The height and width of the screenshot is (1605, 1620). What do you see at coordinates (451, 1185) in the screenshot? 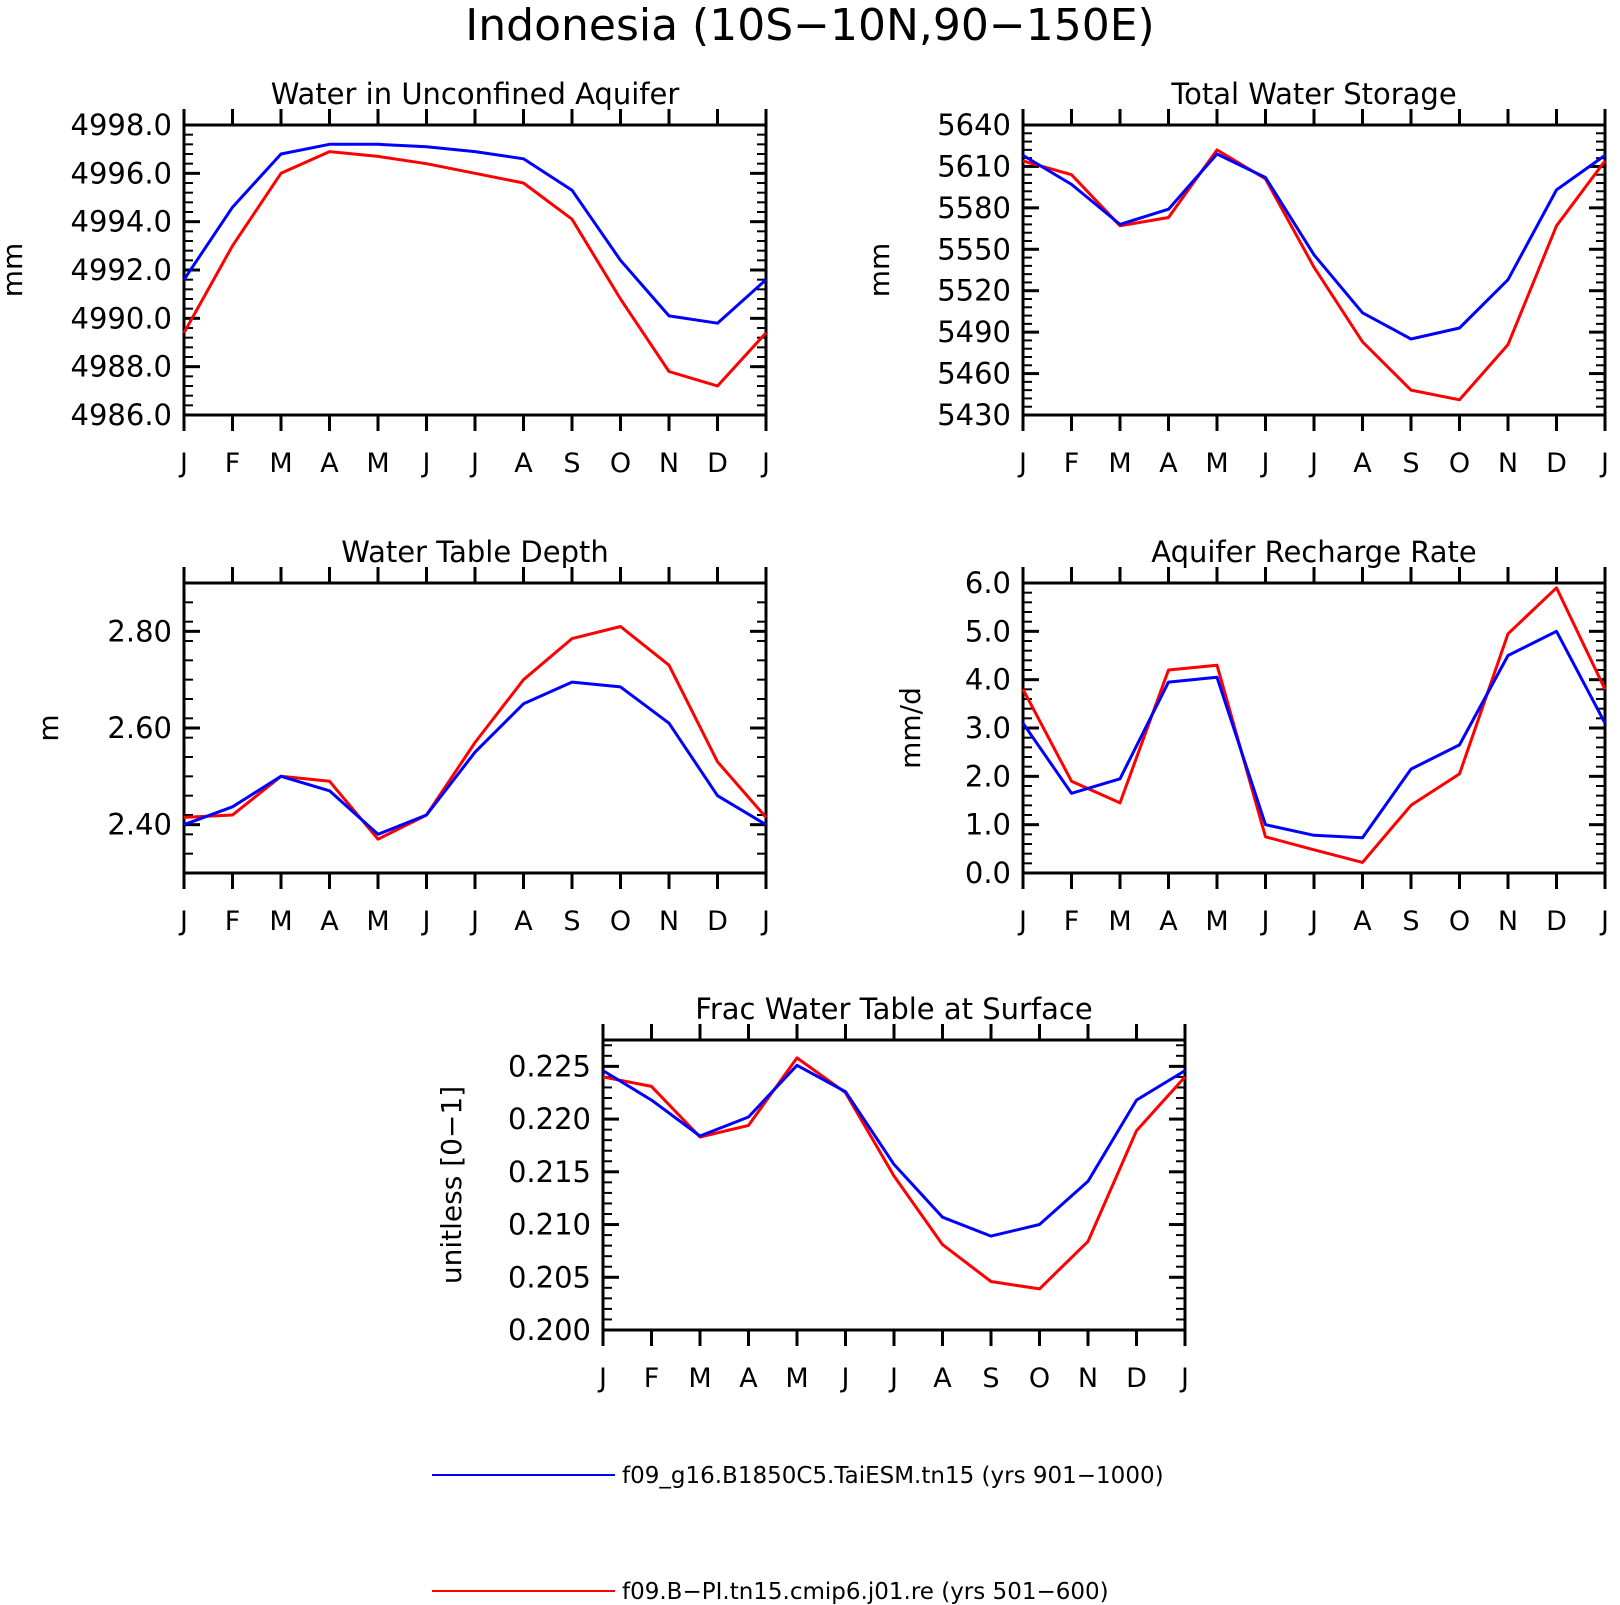
I see `y-axis-label: unitless [0−1]` at bounding box center [451, 1185].